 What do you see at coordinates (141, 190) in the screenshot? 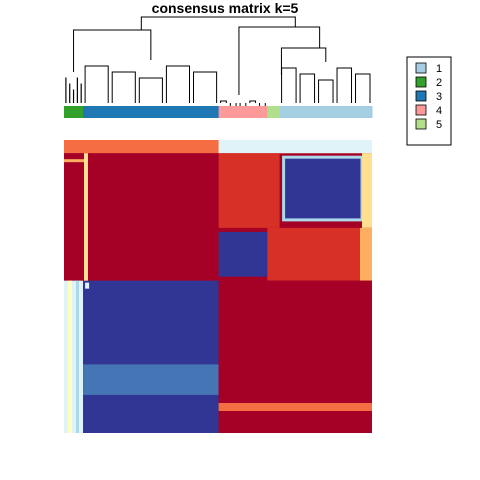
I see `heatmap-row2-left` at bounding box center [141, 190].